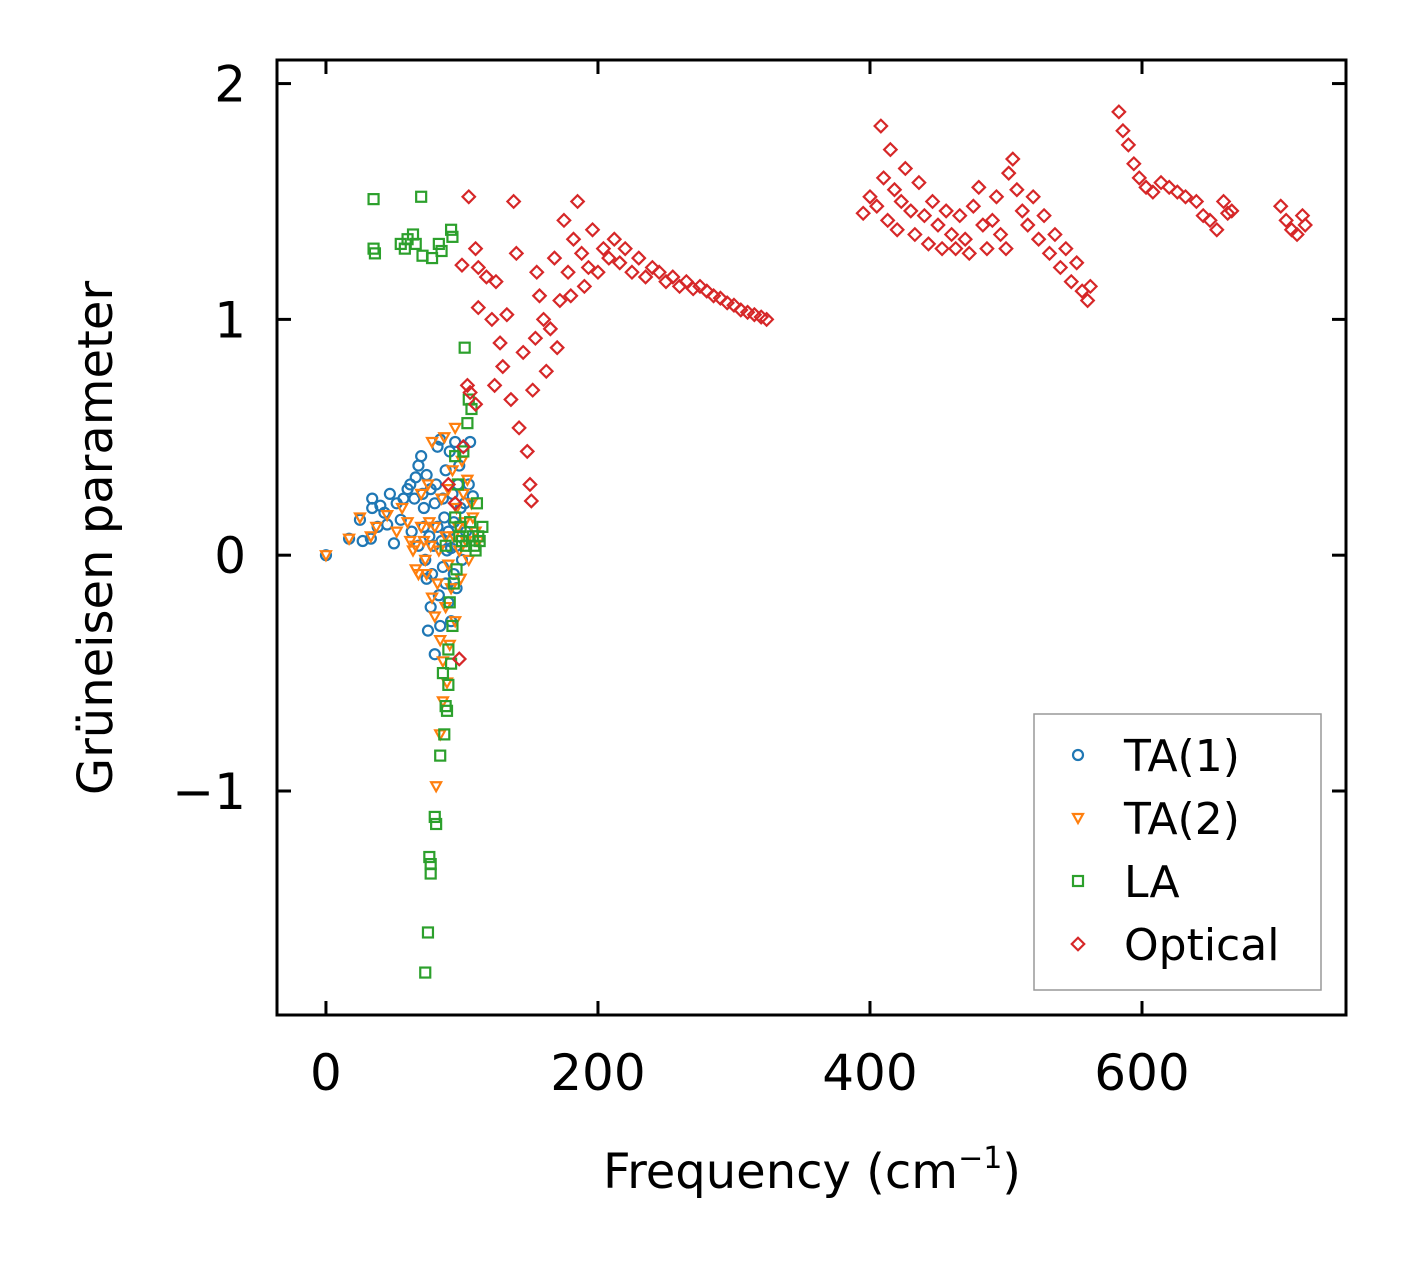 This screenshot has height=1264, width=1406. Describe the element at coordinates (96, 538) in the screenshot. I see `y-axis-label: Grüneisen parameter` at that location.